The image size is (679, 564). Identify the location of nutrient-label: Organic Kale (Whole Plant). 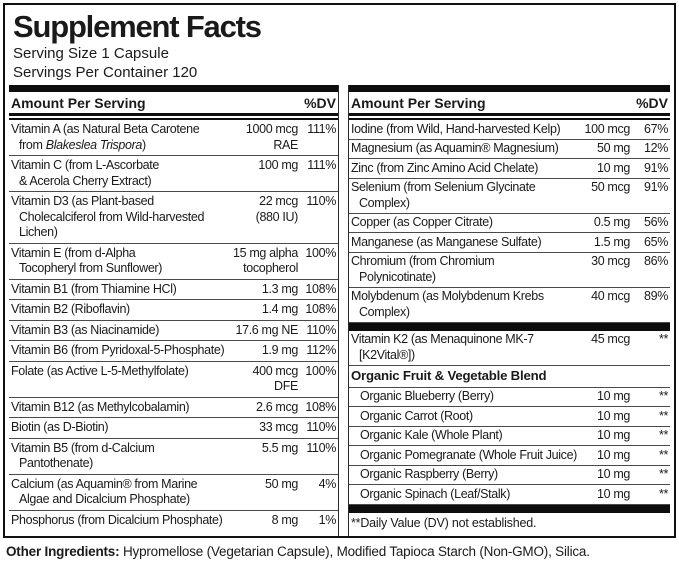
(431, 435).